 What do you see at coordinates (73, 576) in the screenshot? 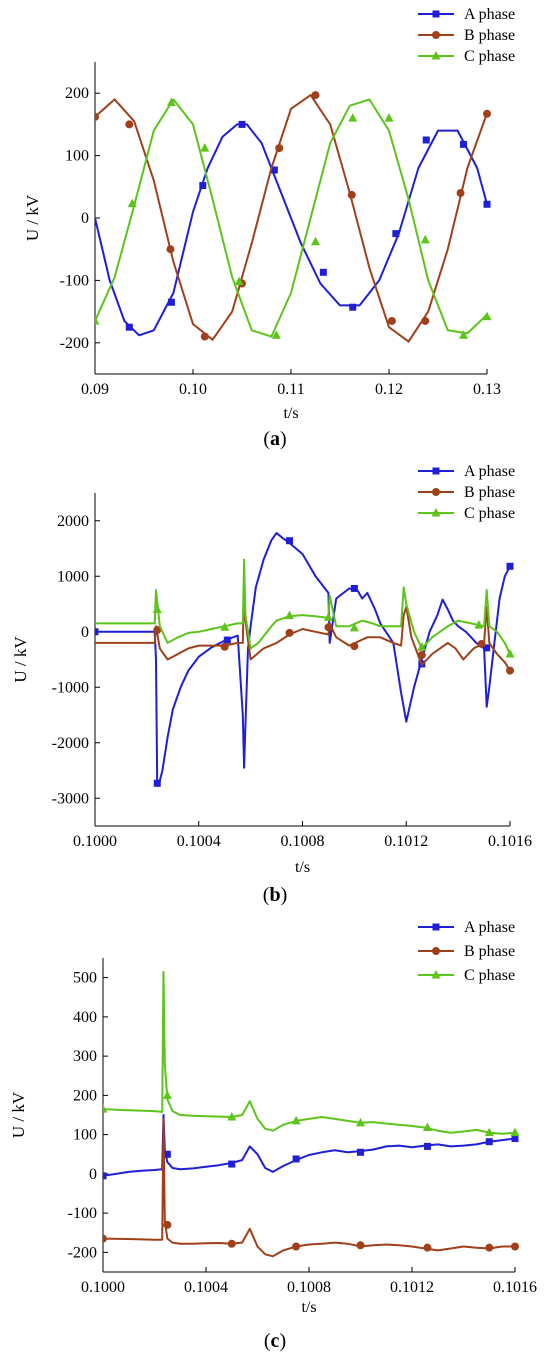
I see `y-tick-label: 1000` at bounding box center [73, 576].